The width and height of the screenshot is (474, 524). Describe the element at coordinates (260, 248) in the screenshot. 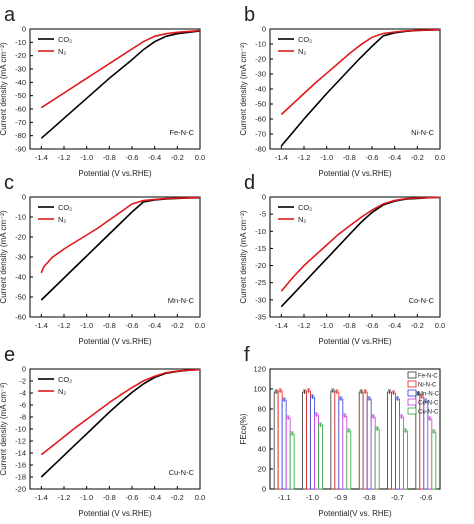

I see `y-tick-label: -15` at that location.